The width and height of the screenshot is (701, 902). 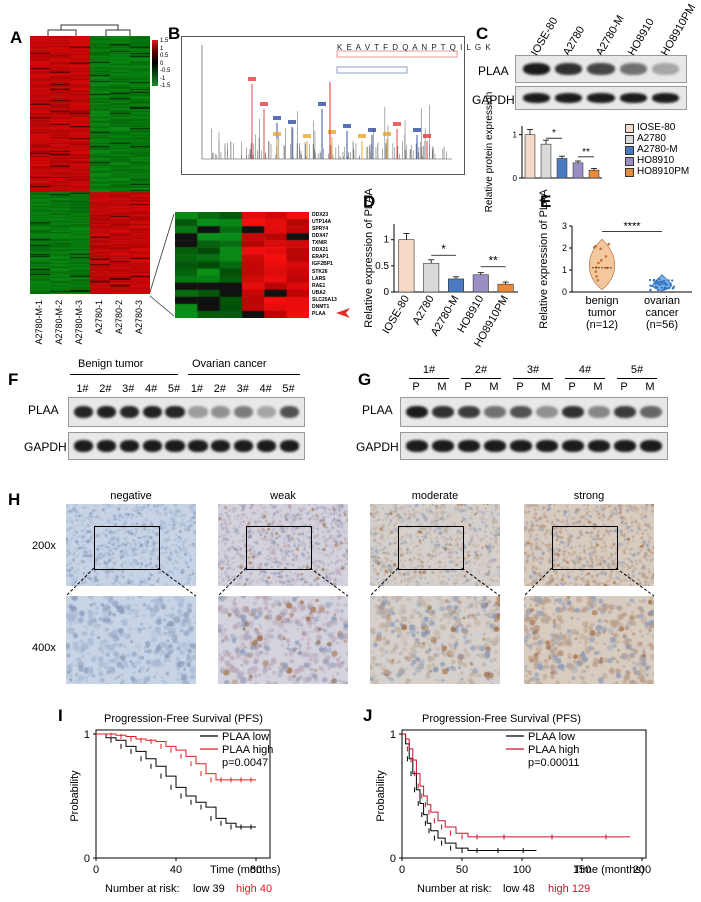 What do you see at coordinates (242, 265) in the screenshot?
I see `zoom-heatmap-canvas` at bounding box center [242, 265].